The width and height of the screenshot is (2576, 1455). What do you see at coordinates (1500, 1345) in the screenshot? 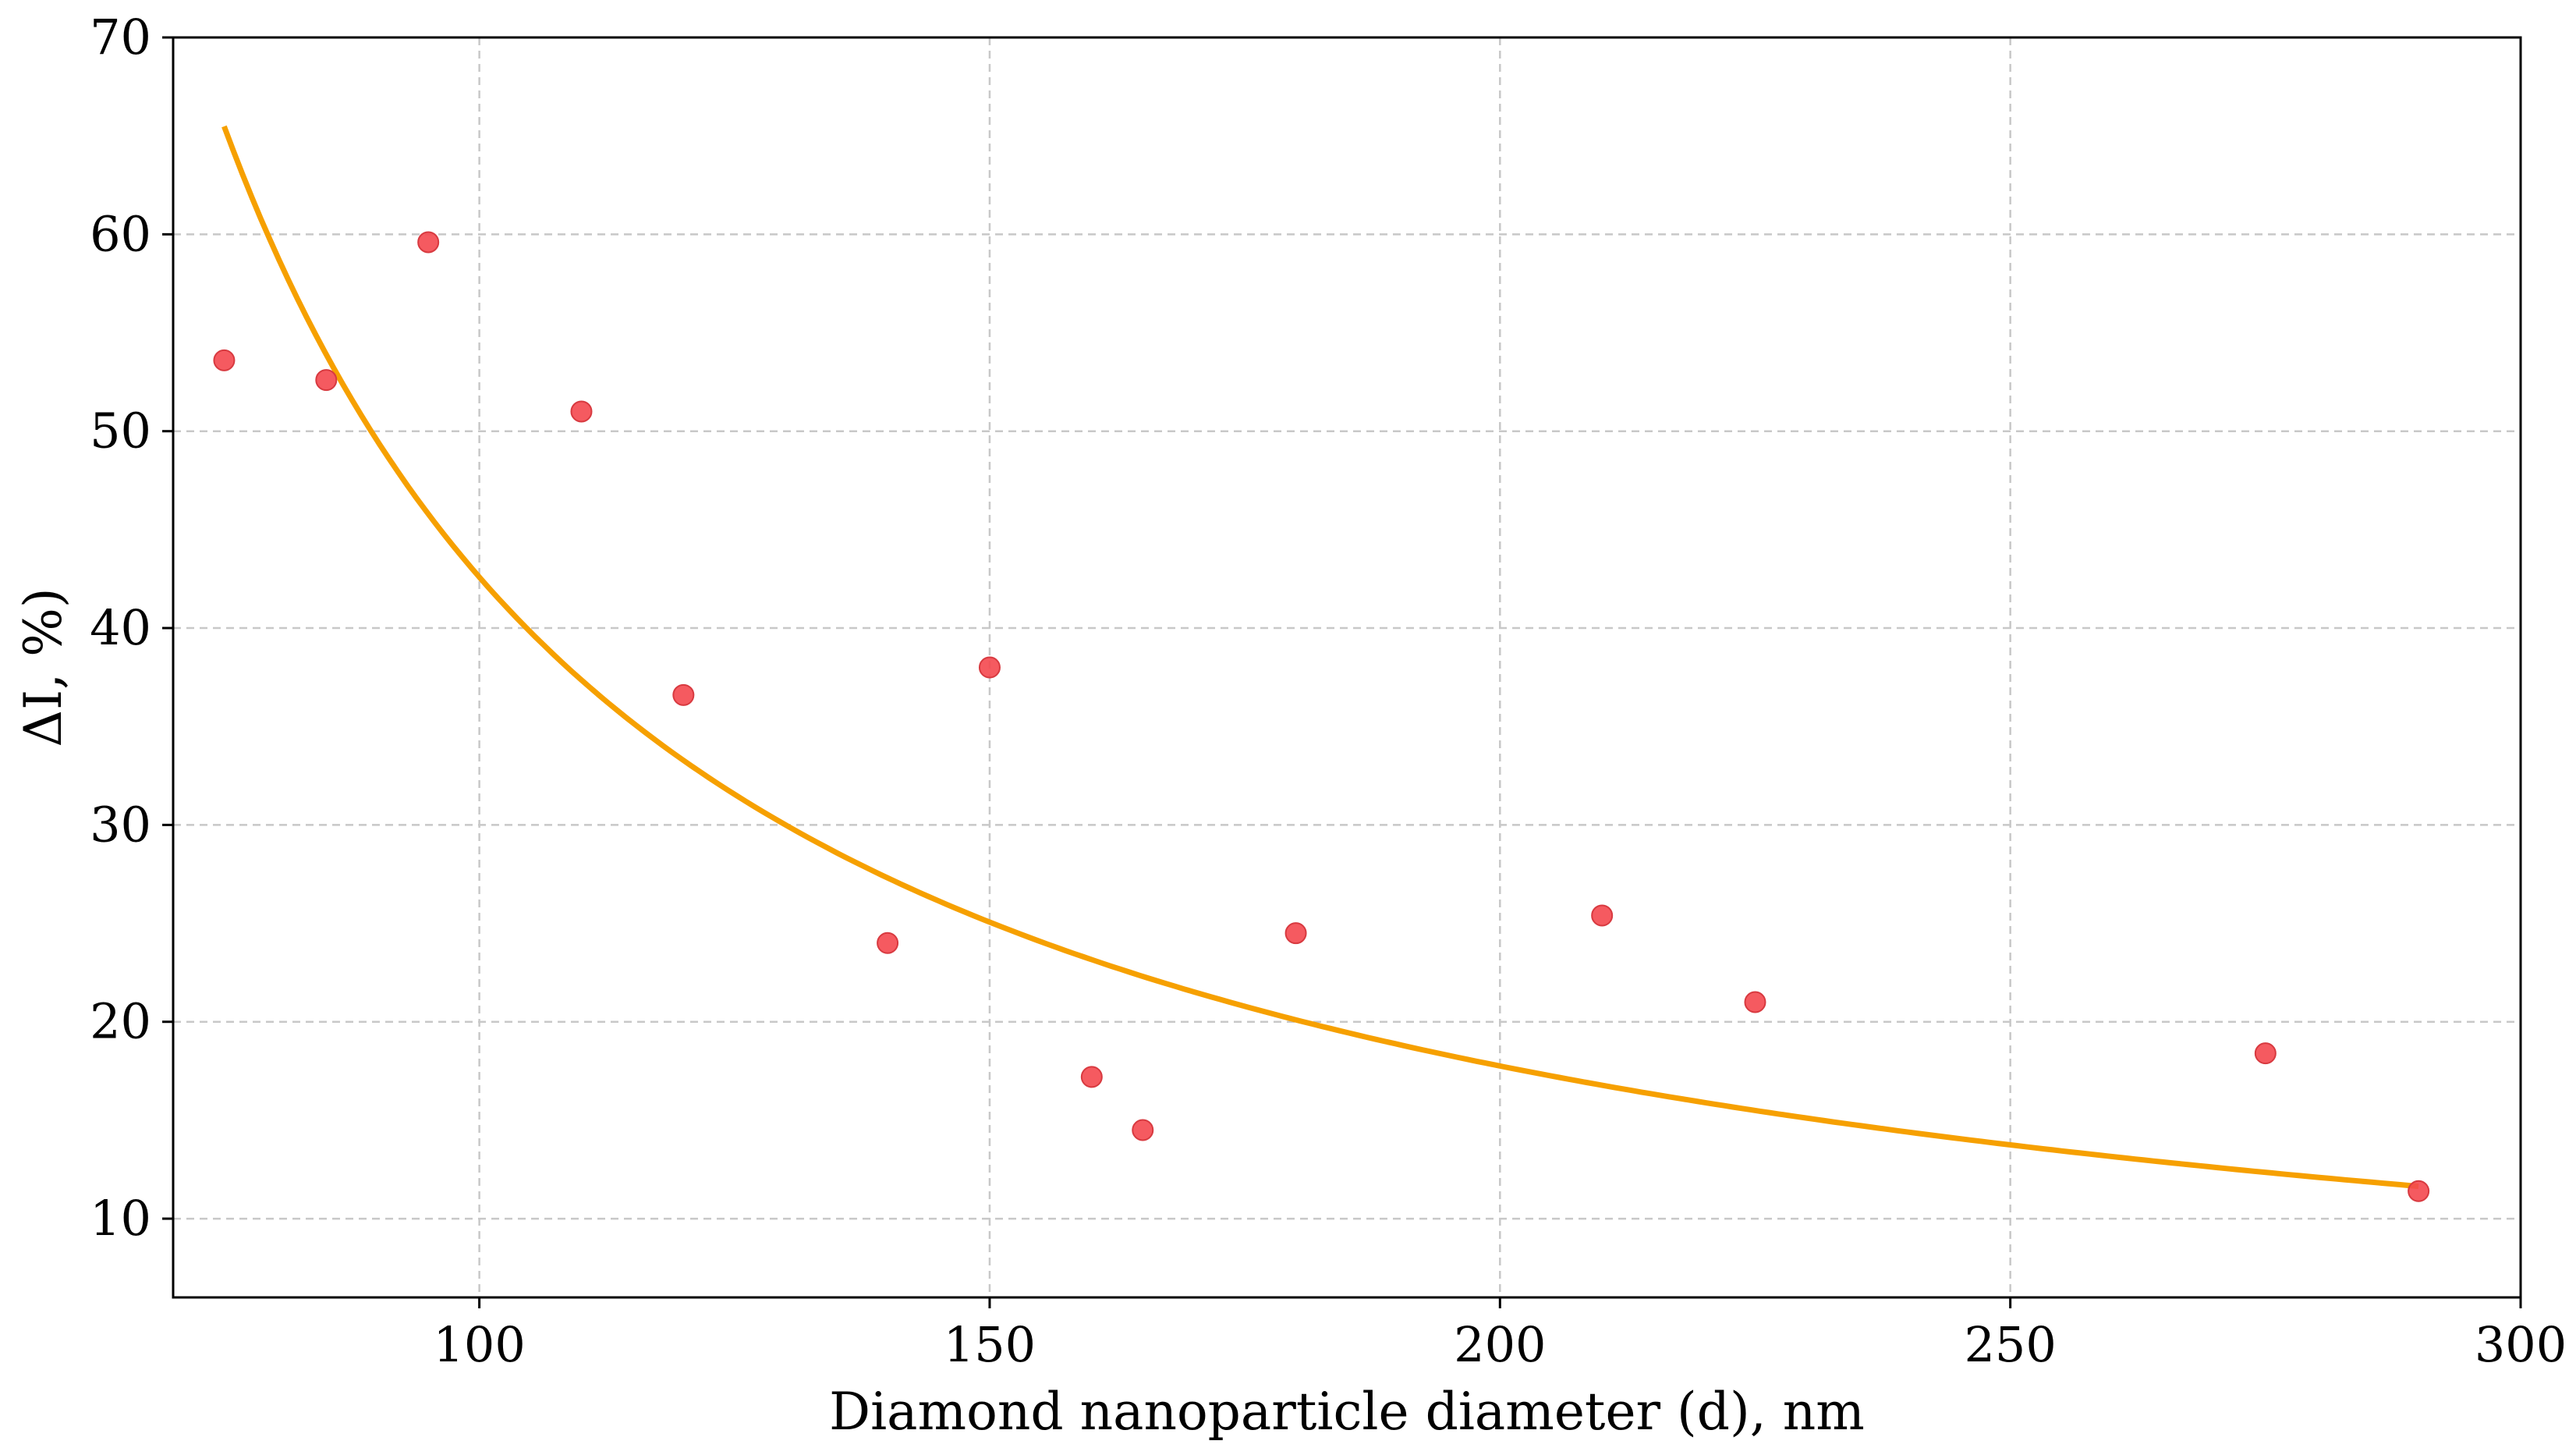
I see `x-tick-label: 200` at bounding box center [1500, 1345].